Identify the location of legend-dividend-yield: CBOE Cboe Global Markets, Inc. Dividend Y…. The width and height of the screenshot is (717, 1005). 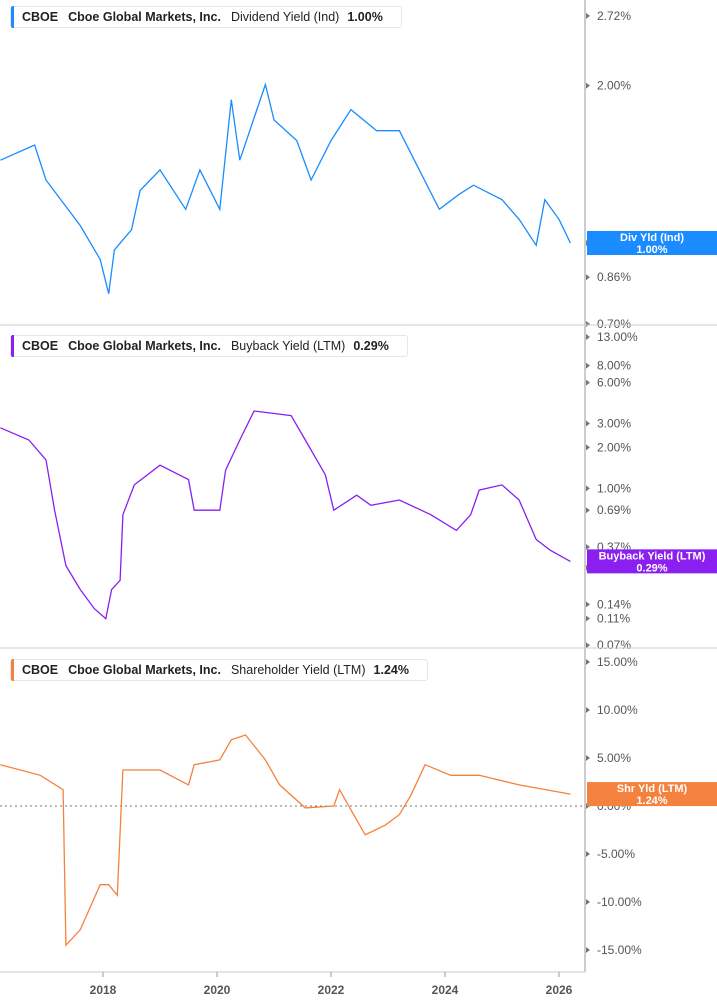
(206, 17).